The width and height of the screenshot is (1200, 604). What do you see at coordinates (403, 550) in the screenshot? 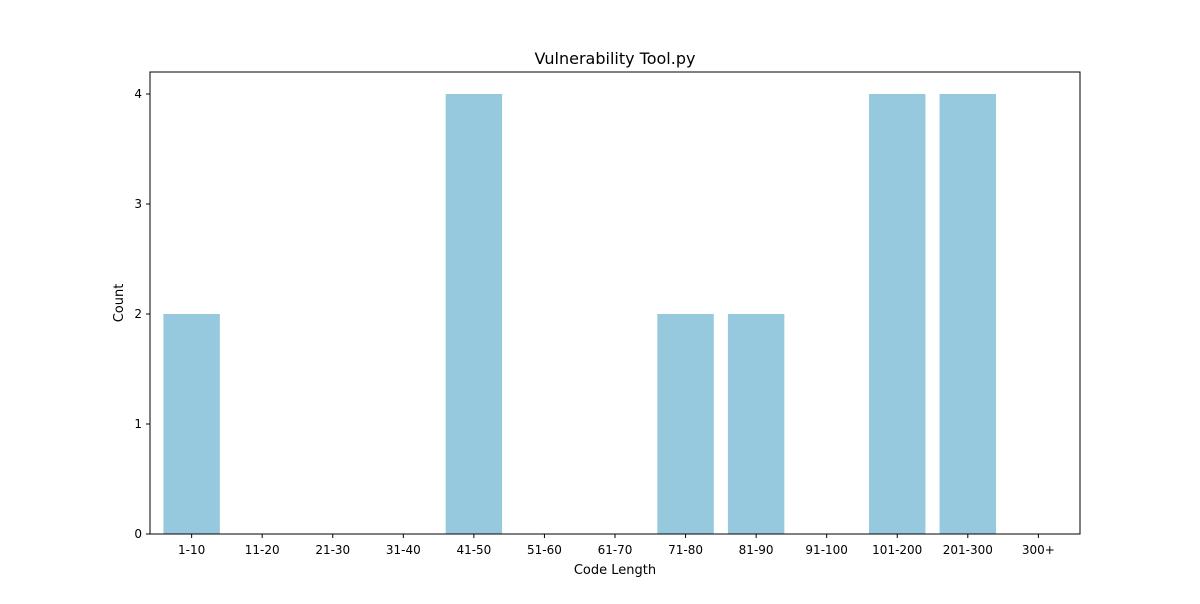
I see `x-tick-label: 31-40` at bounding box center [403, 550].